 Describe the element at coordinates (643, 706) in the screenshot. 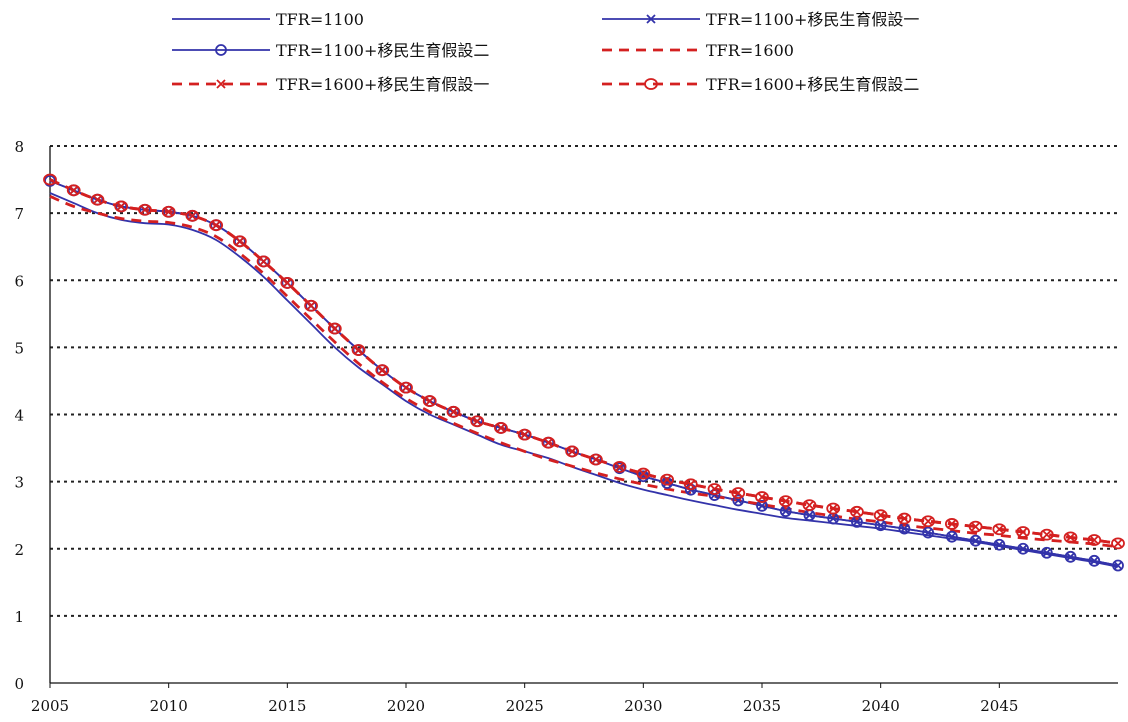

I see `x-tick-label: 2030` at that location.